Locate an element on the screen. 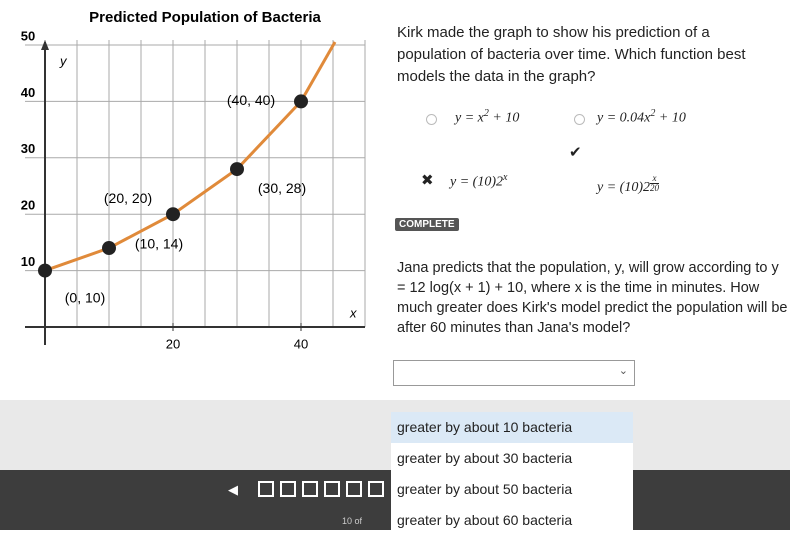 This screenshot has width=790, height=536. dropdown-option: greater by about 60 bacteria is located at coordinates (485, 520).